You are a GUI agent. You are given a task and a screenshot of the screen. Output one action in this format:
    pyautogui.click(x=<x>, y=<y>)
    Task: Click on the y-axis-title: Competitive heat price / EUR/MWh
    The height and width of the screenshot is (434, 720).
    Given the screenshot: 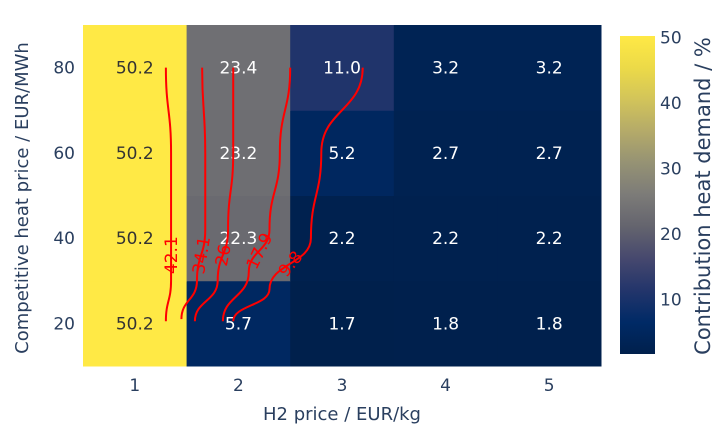 What is the action you would take?
    pyautogui.click(x=22, y=198)
    